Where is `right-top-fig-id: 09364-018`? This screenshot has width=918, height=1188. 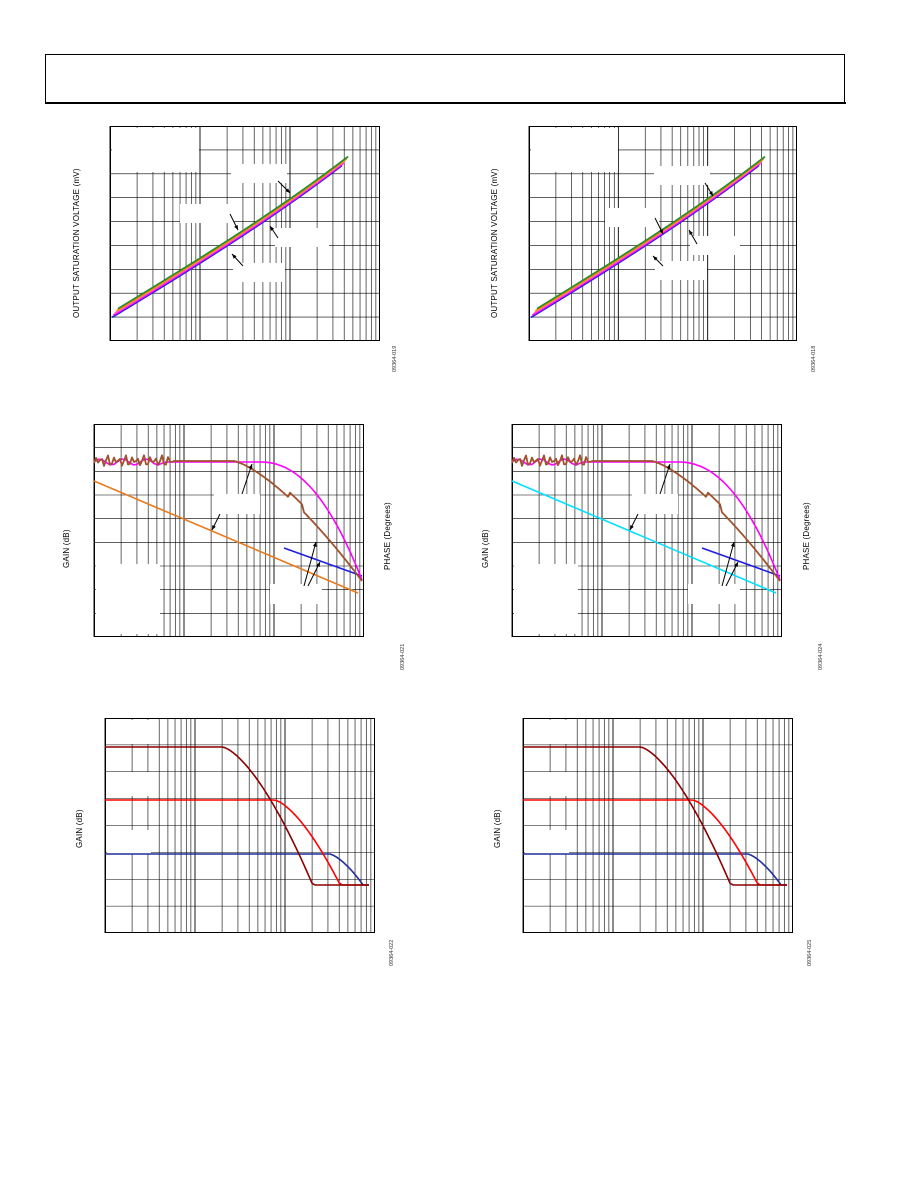 right-top-fig-id: 09364-018 is located at coordinates (814, 358).